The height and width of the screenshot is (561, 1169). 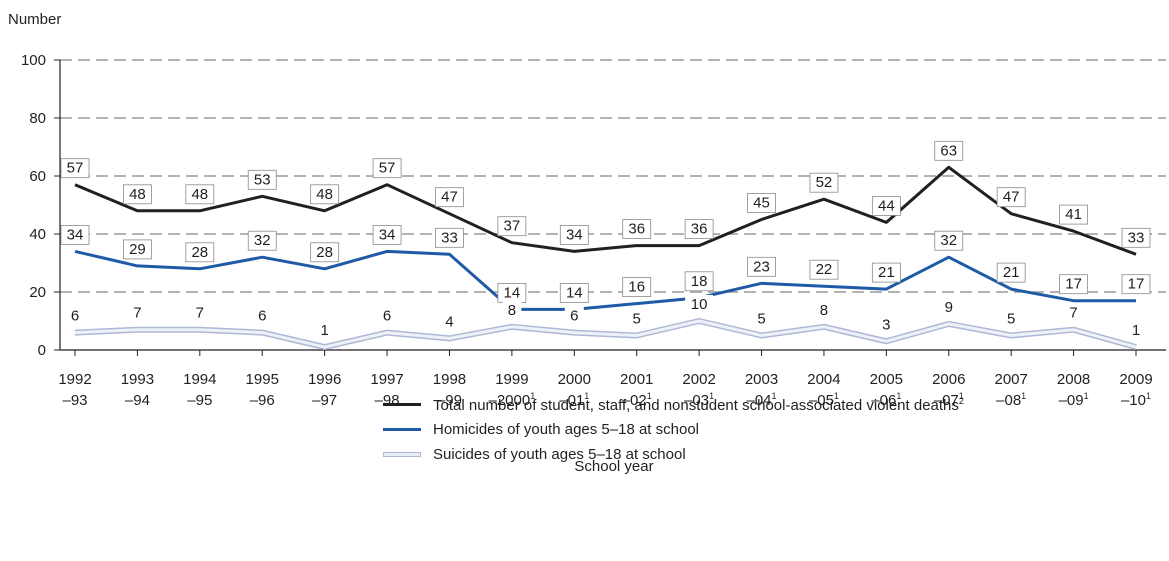 I want to click on x-tick-label-year: 1996, so click(x=324, y=379).